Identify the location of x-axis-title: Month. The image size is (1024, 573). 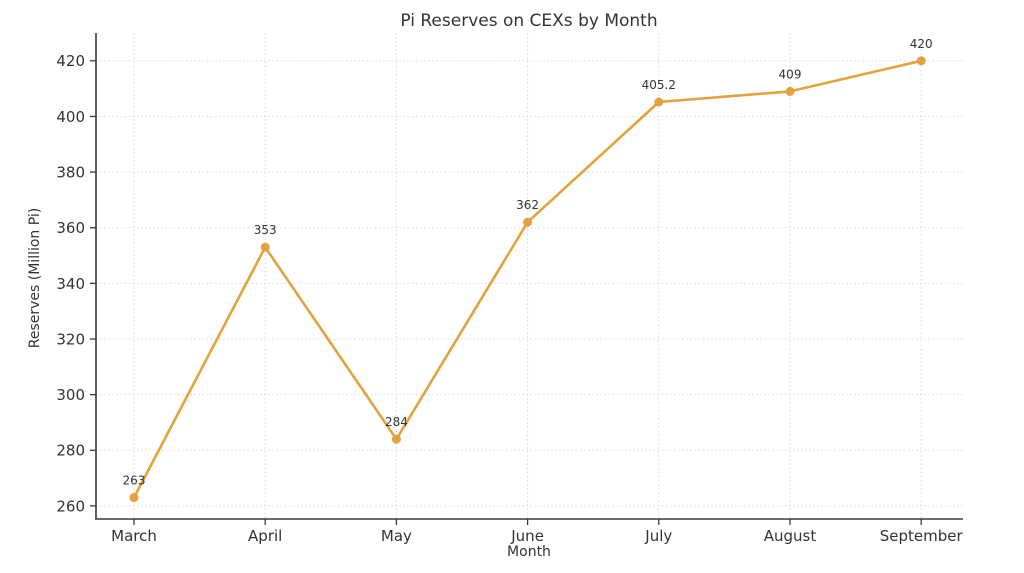
(529, 552).